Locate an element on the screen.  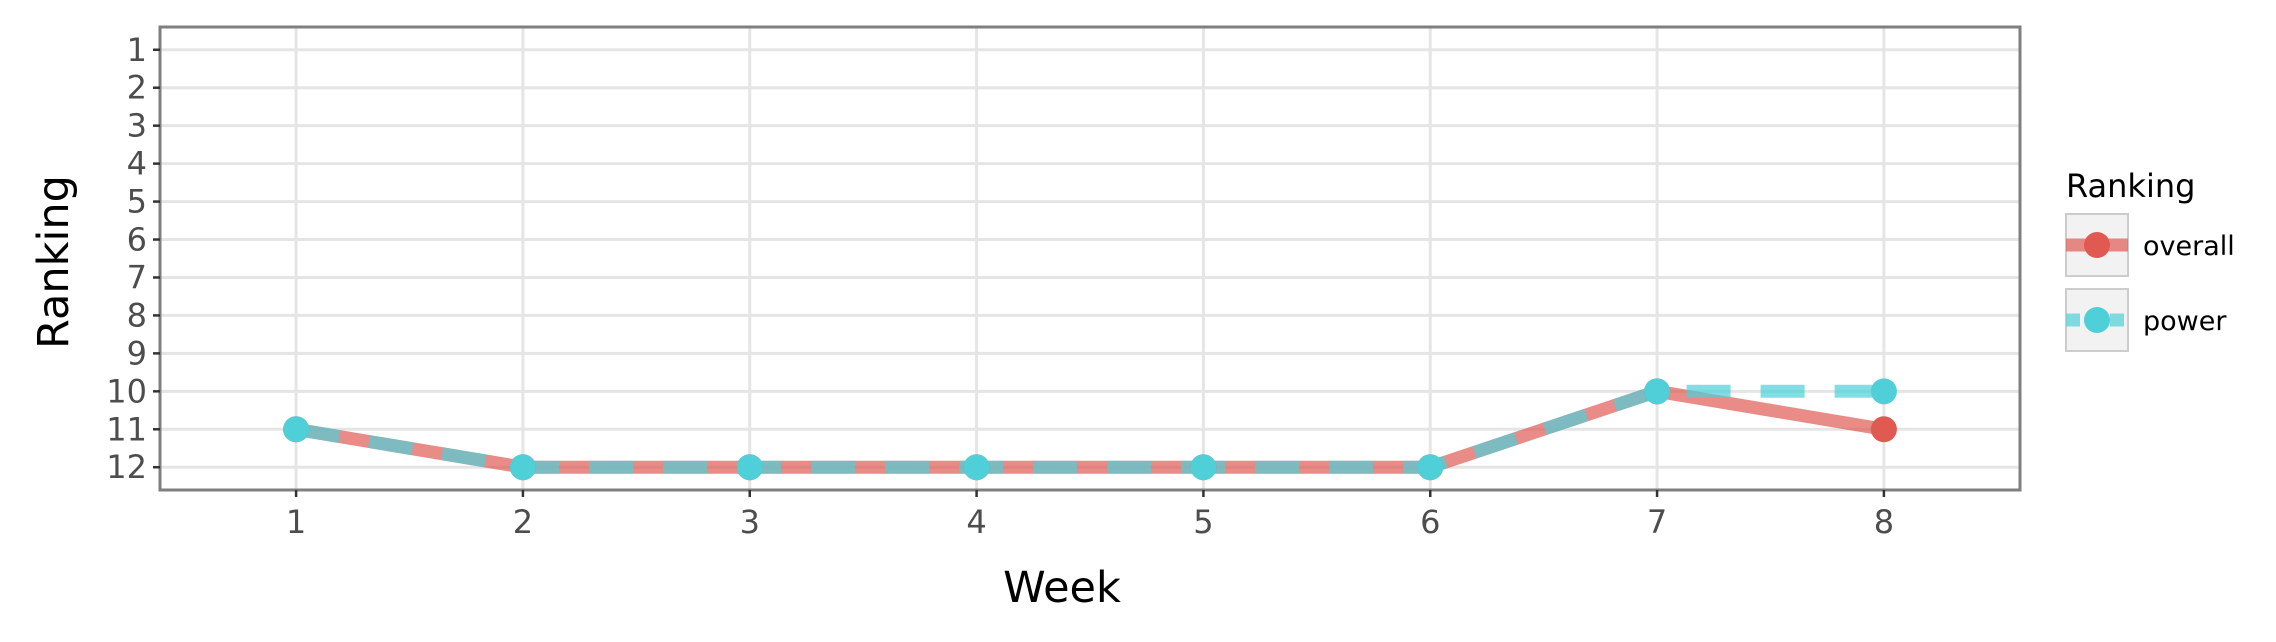
y-tick-label: 8 is located at coordinates (137, 315).